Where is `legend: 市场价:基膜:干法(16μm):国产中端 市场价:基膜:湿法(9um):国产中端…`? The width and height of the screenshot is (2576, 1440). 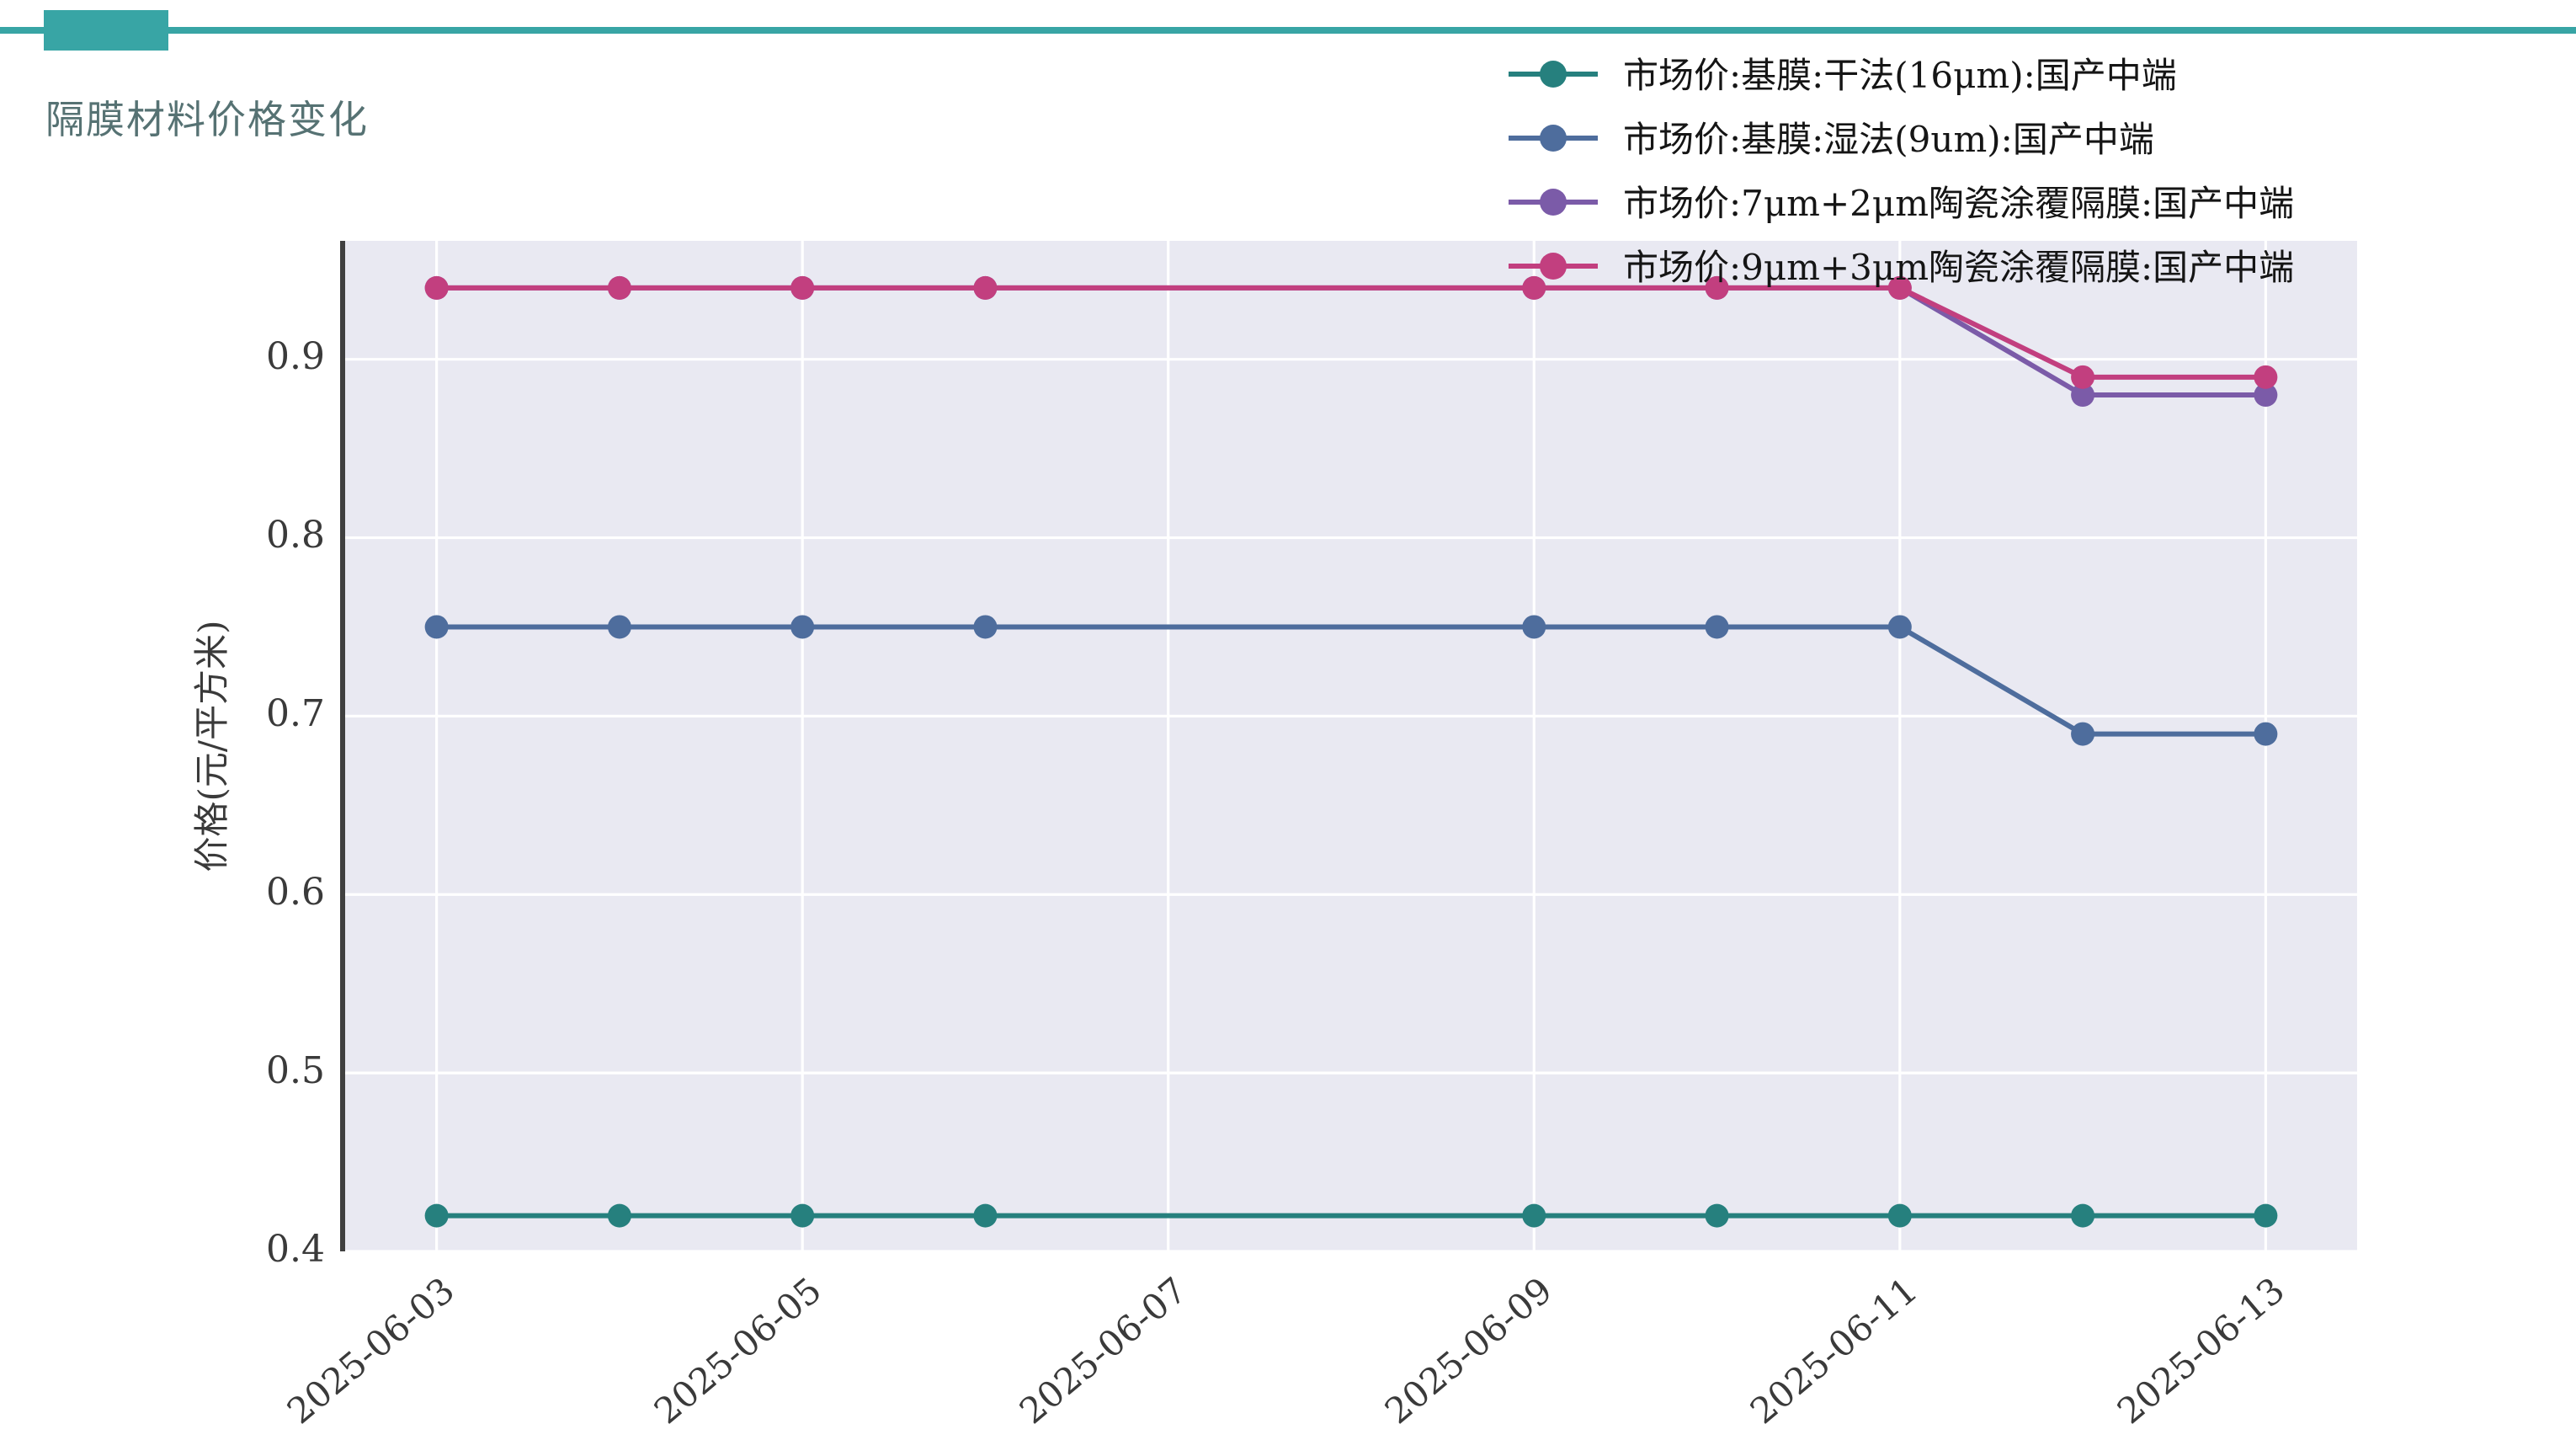 legend: 市场价:基膜:干法(16μm):国产中端 市场价:基膜:湿法(9um):国产中端… is located at coordinates (1900, 169).